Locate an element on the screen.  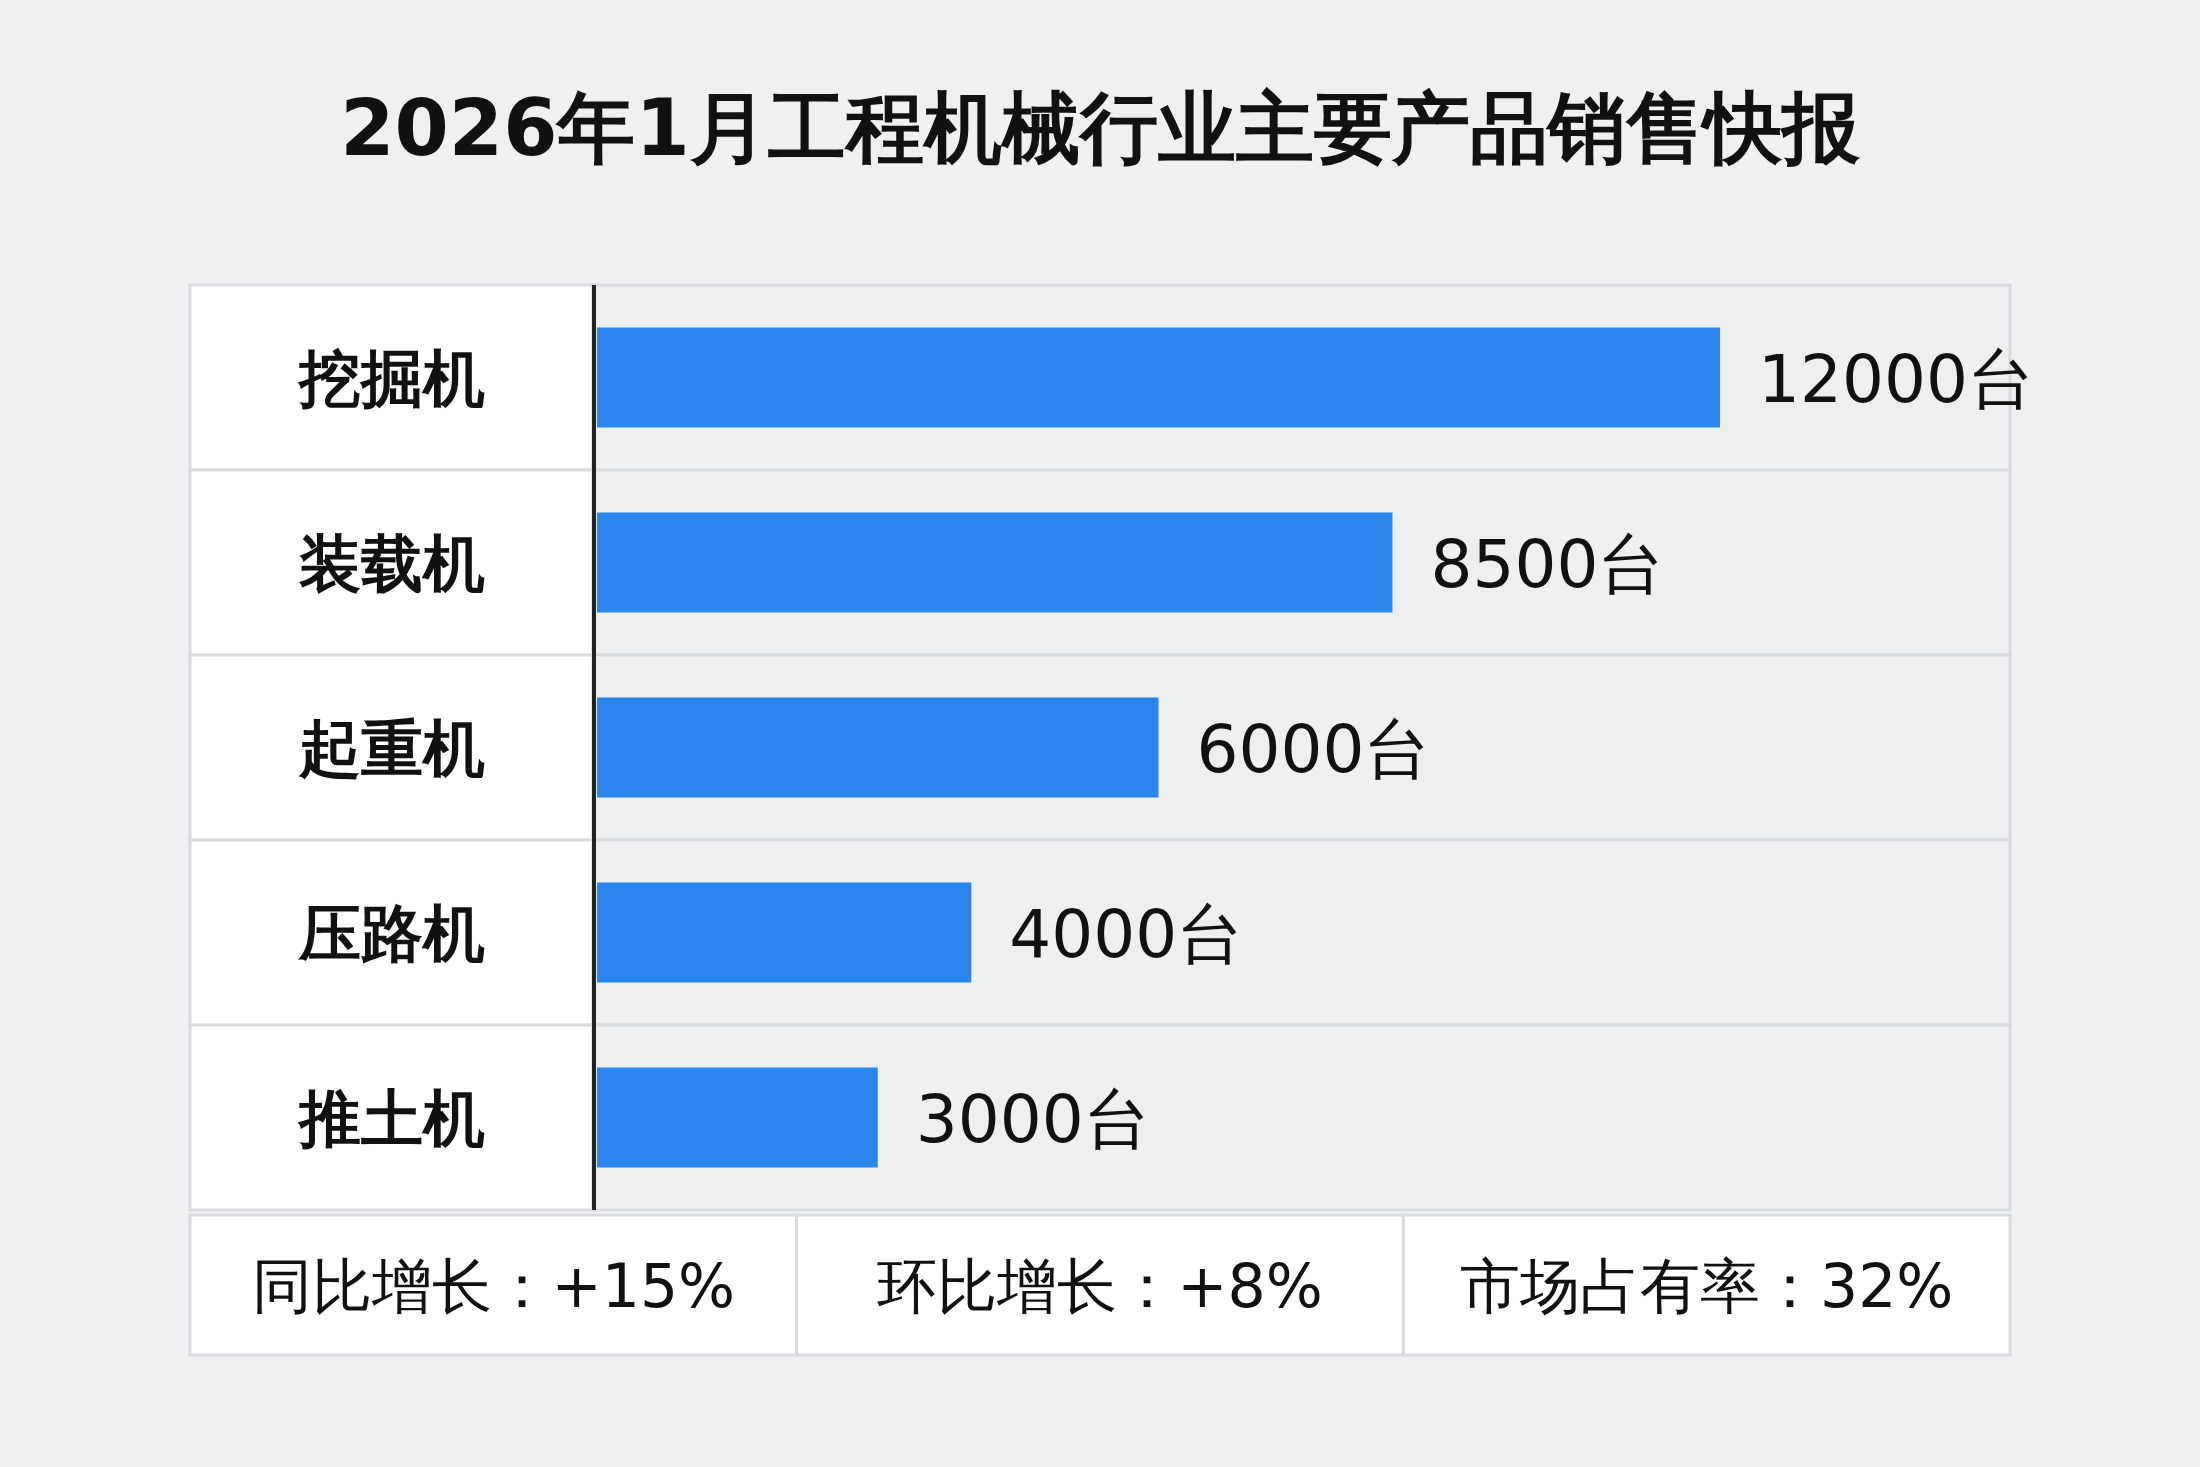
text: 环比增长：+8% is located at coordinates (1100, 1286).